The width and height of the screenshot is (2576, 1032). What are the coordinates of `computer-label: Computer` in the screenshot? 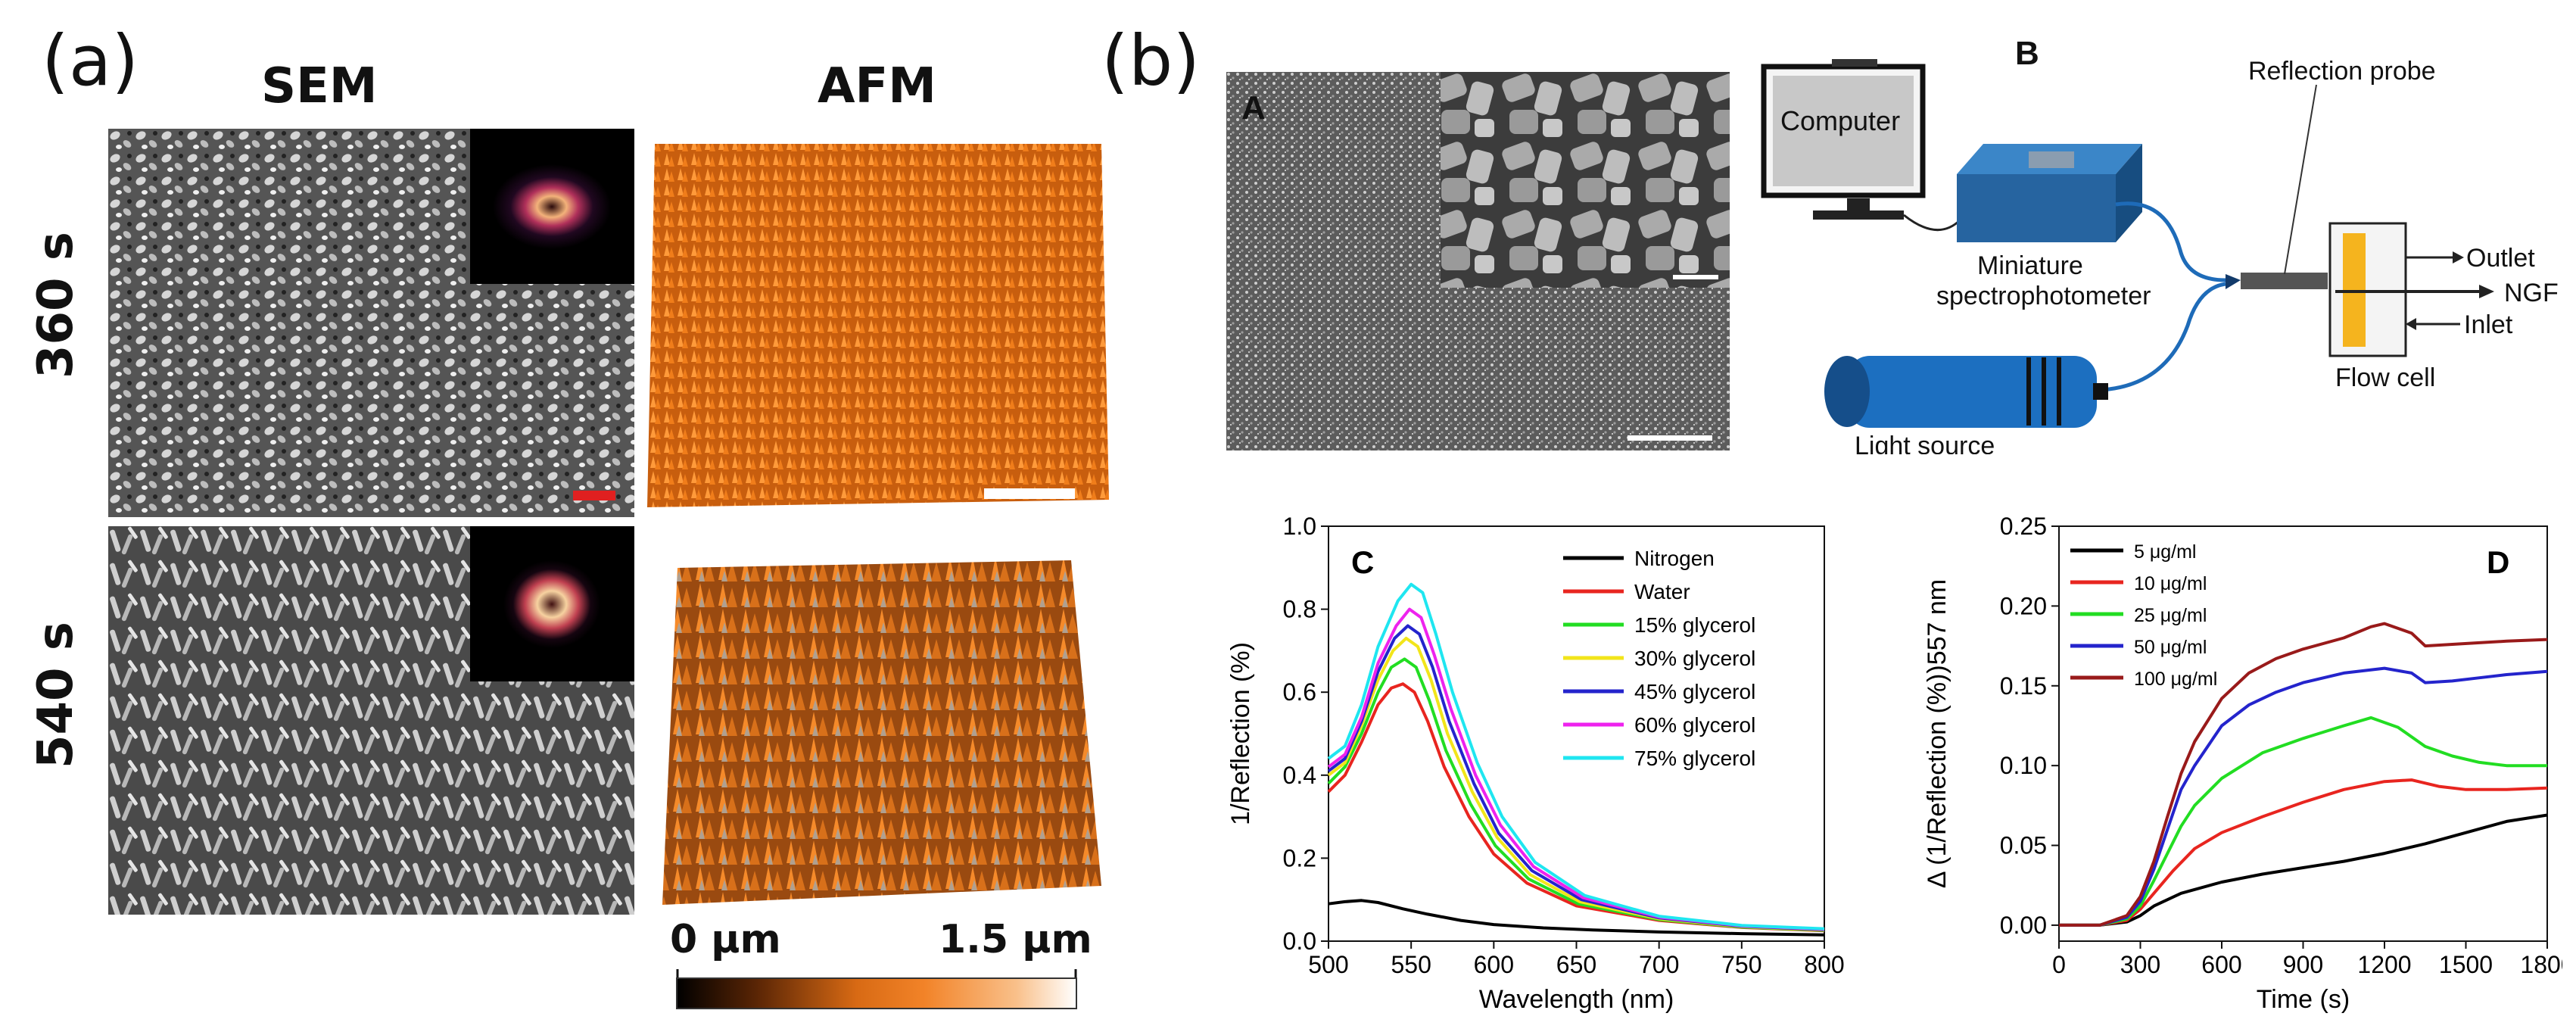 It's located at (1840, 120).